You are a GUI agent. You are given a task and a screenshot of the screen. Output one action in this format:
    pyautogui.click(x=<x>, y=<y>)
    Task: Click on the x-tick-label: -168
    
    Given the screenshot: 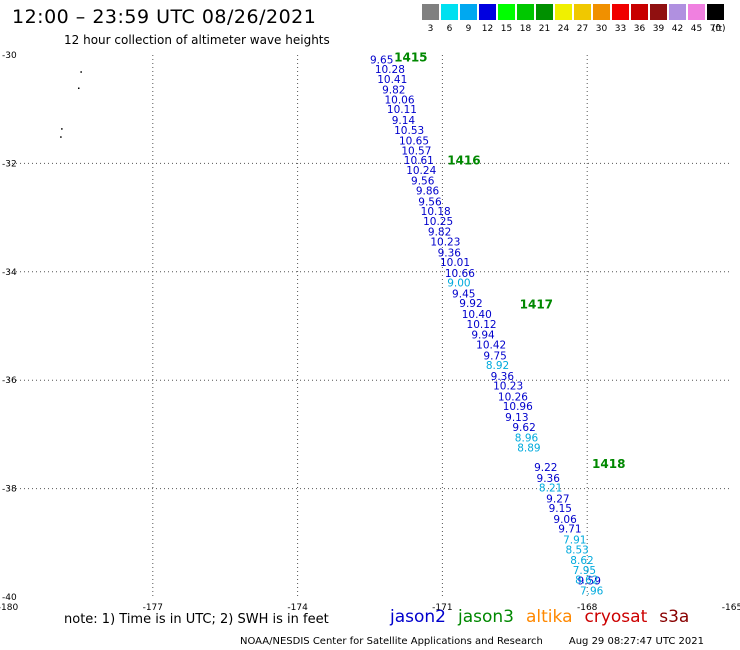 What is the action you would take?
    pyautogui.click(x=587, y=608)
    